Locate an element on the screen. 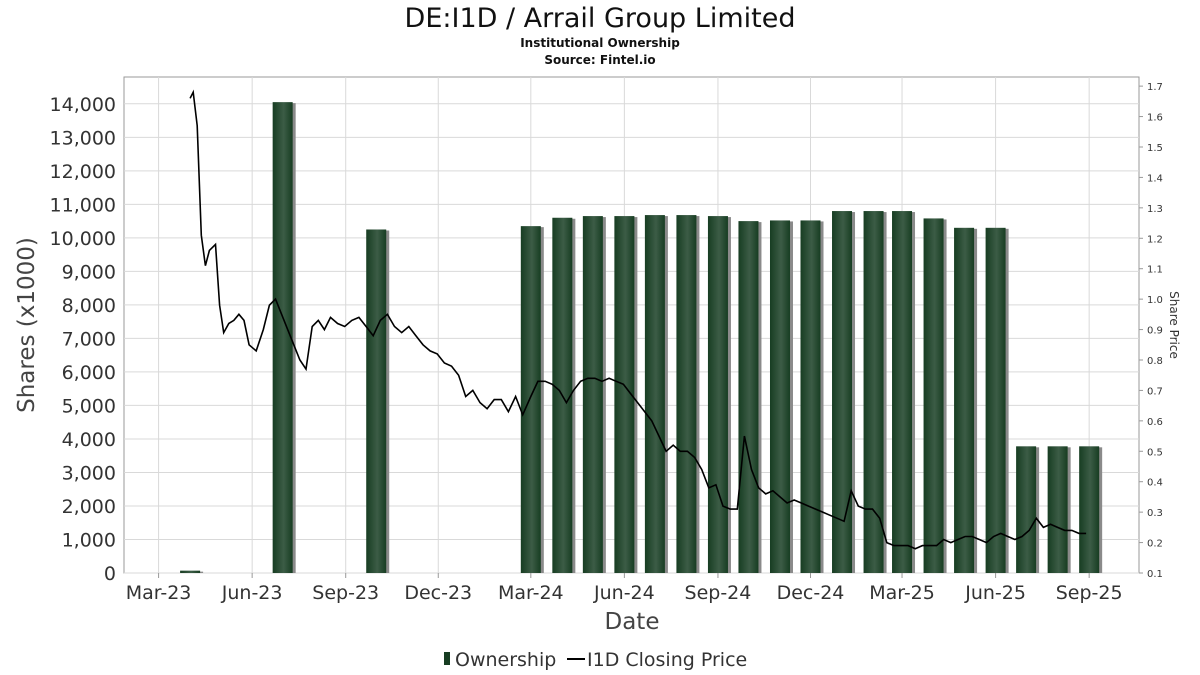 This screenshot has height=675, width=1200. y-tick-label: 0 is located at coordinates (110, 574).